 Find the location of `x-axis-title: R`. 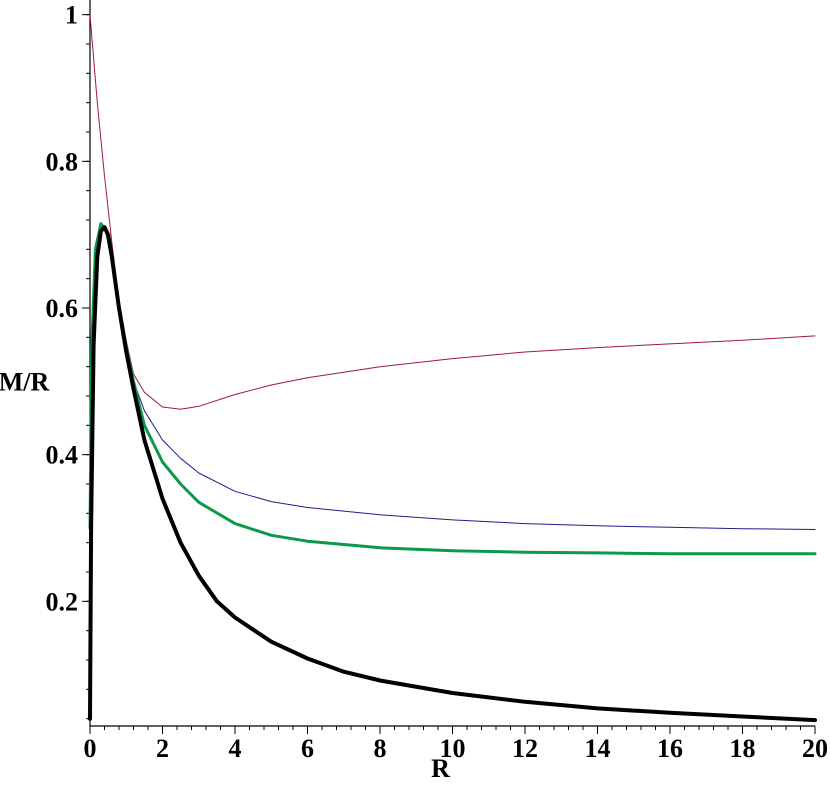

x-axis-title: R is located at coordinates (440, 768).